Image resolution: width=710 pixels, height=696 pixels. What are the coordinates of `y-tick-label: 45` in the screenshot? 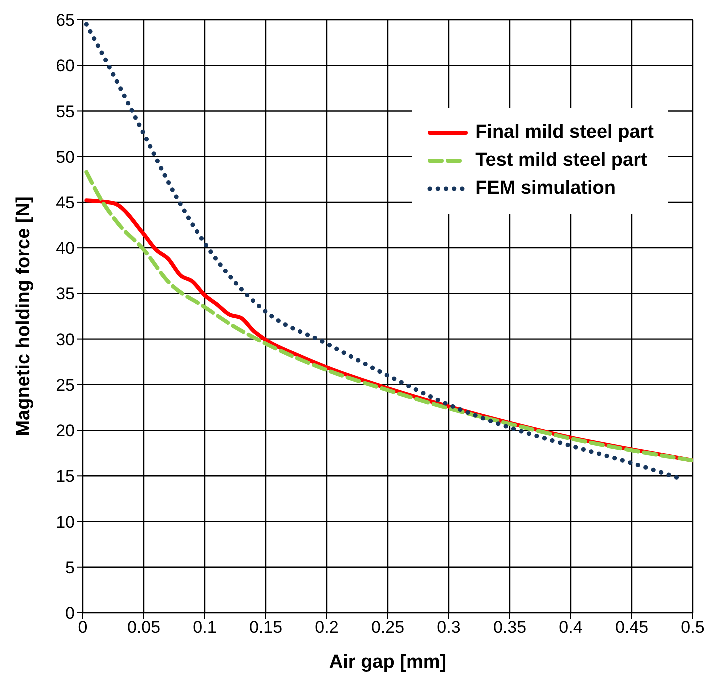 It's located at (65, 202).